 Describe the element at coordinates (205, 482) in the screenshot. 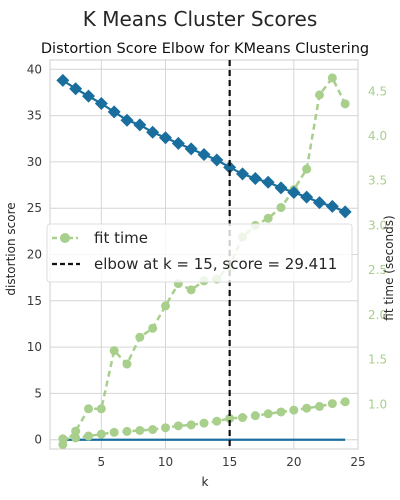

I see `x-axis-label: k` at that location.